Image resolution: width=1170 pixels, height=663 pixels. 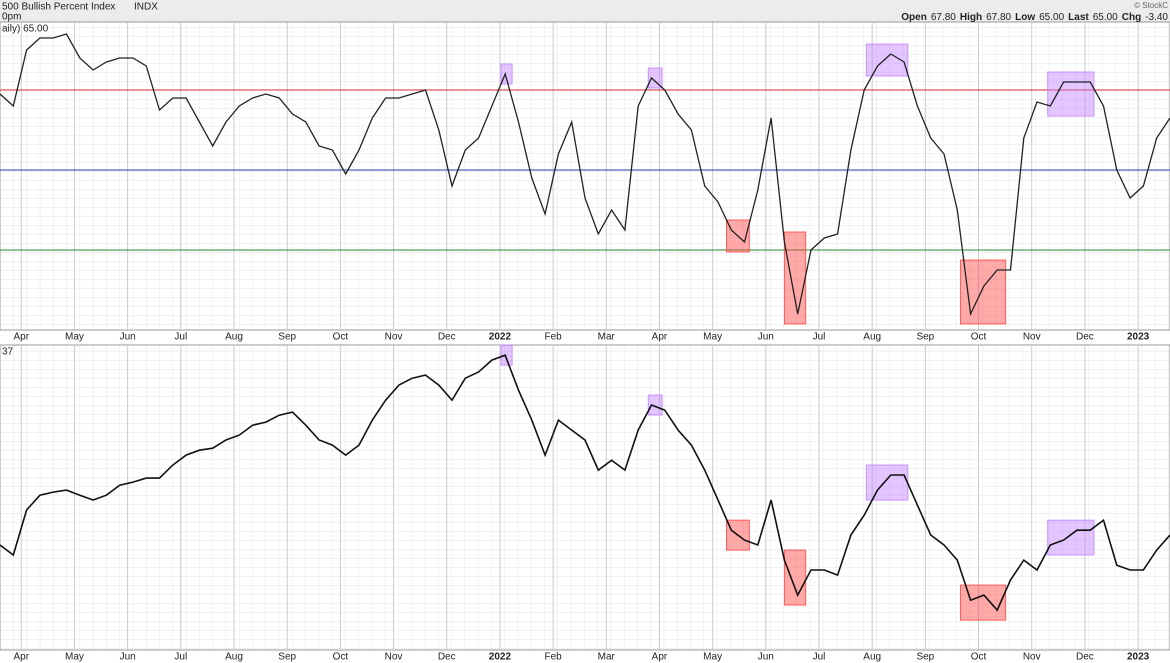 What do you see at coordinates (1156, 17) in the screenshot?
I see `stat-value: -3.40` at bounding box center [1156, 17].